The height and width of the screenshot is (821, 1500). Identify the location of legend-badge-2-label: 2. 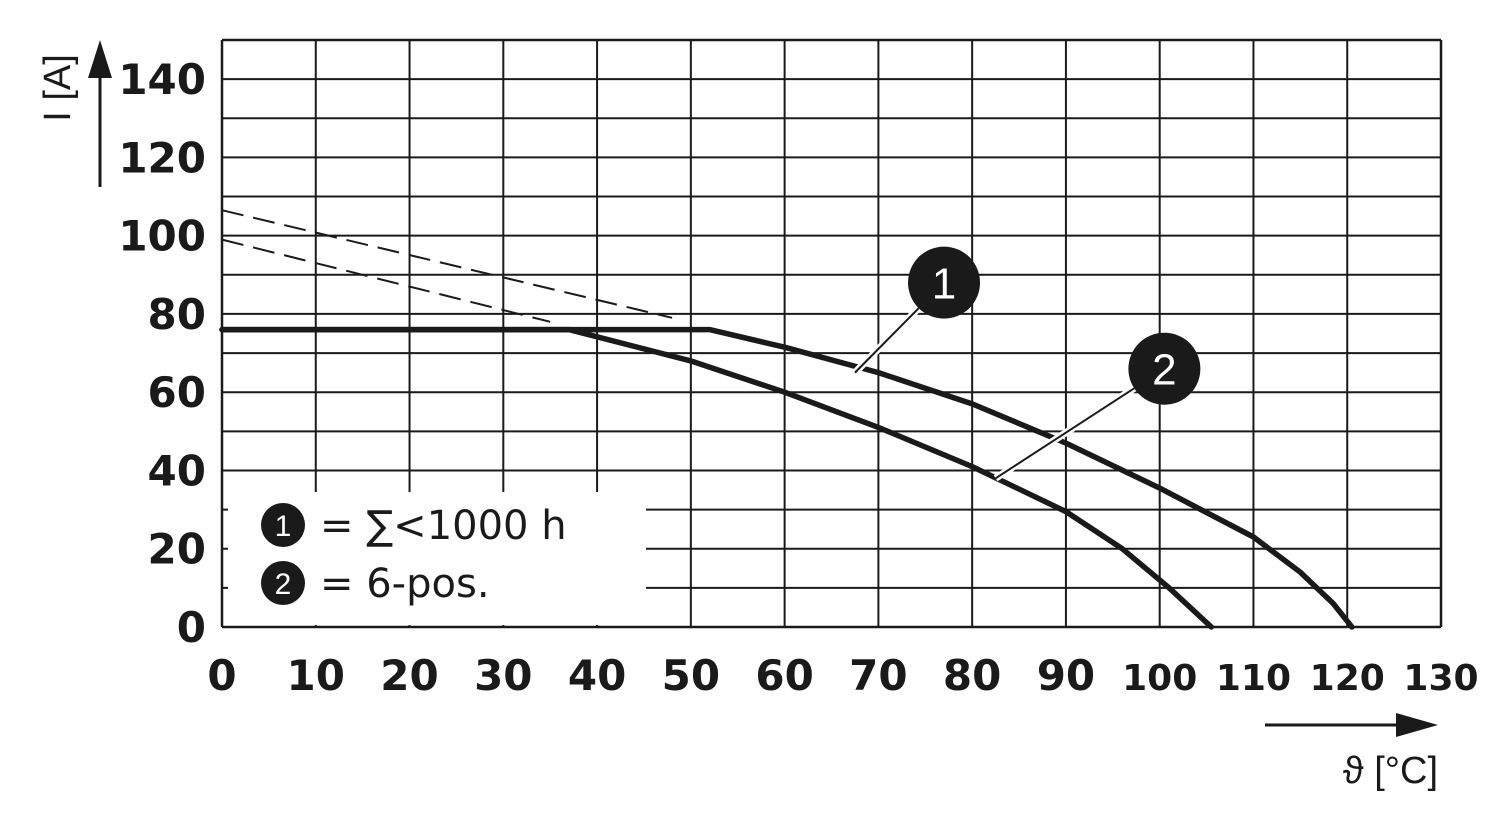
(283, 584).